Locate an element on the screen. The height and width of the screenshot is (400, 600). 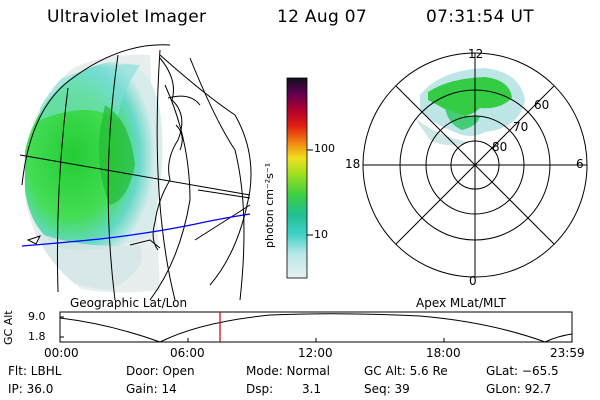
mlt-label-6: 6 is located at coordinates (580, 164).